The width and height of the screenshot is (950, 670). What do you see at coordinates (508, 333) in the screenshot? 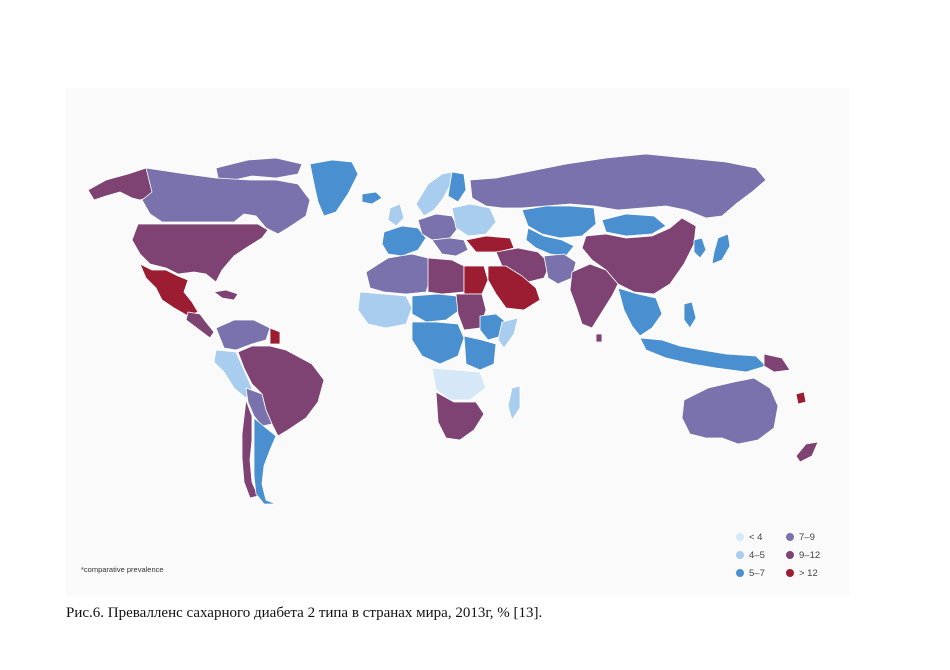
I see `region-horn-of-africa` at bounding box center [508, 333].